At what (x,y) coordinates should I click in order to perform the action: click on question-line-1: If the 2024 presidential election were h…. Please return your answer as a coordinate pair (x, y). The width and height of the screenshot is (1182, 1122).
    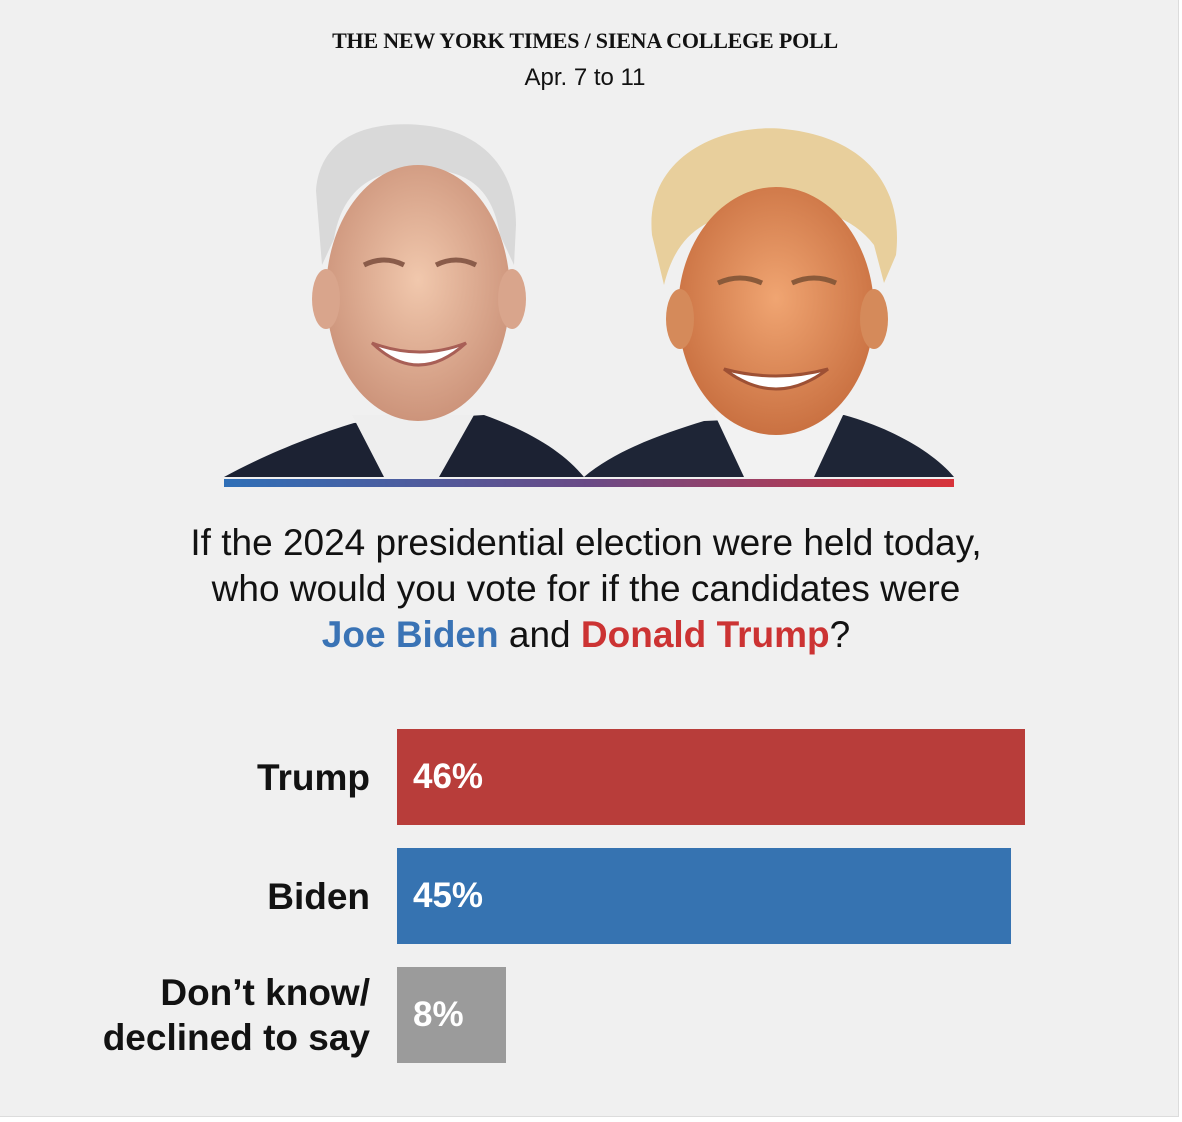
    Looking at the image, I should click on (586, 542).